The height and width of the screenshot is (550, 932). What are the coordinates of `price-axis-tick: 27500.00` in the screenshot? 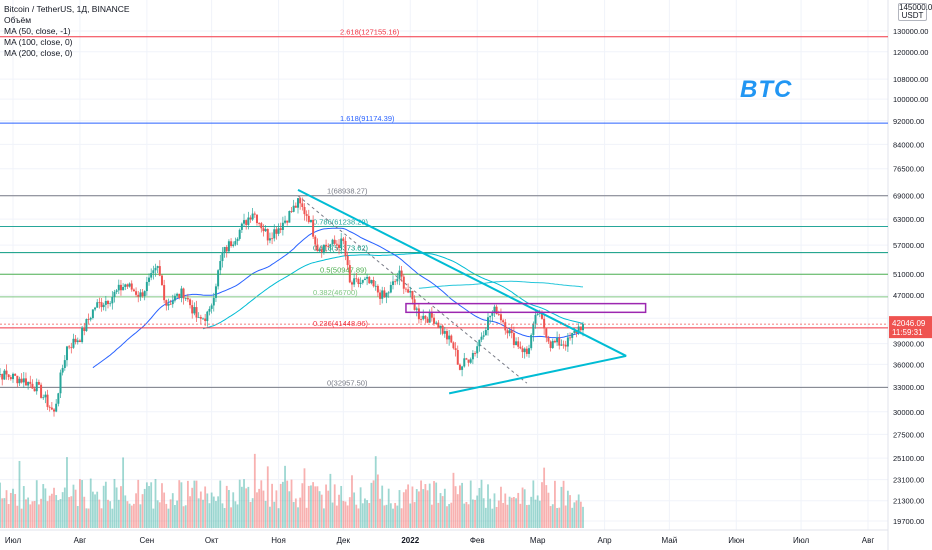 It's located at (908, 434).